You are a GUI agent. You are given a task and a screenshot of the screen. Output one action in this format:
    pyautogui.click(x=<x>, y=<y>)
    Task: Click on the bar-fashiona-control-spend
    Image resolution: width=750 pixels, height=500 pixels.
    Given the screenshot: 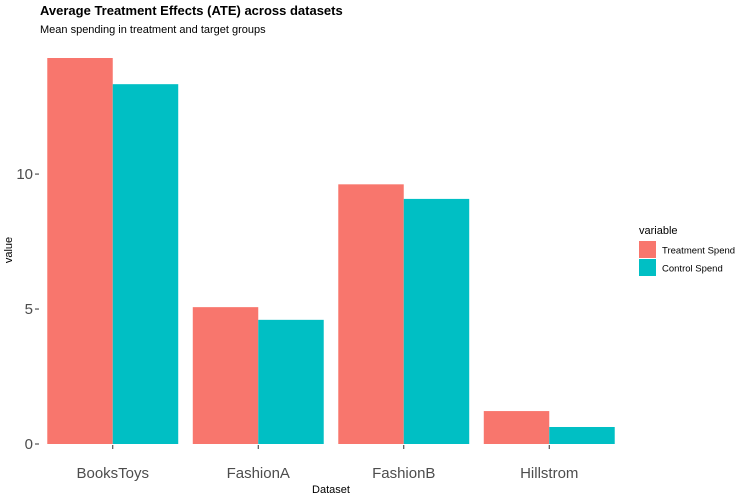 What is the action you would take?
    pyautogui.click(x=291, y=381)
    